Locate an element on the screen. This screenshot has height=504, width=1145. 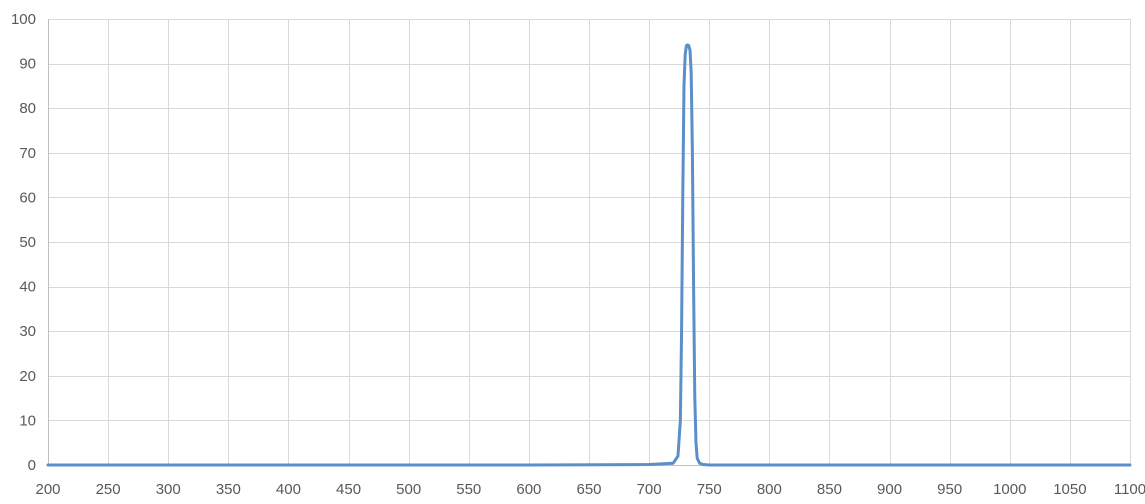
x-tick-label: 500 is located at coordinates (408, 489).